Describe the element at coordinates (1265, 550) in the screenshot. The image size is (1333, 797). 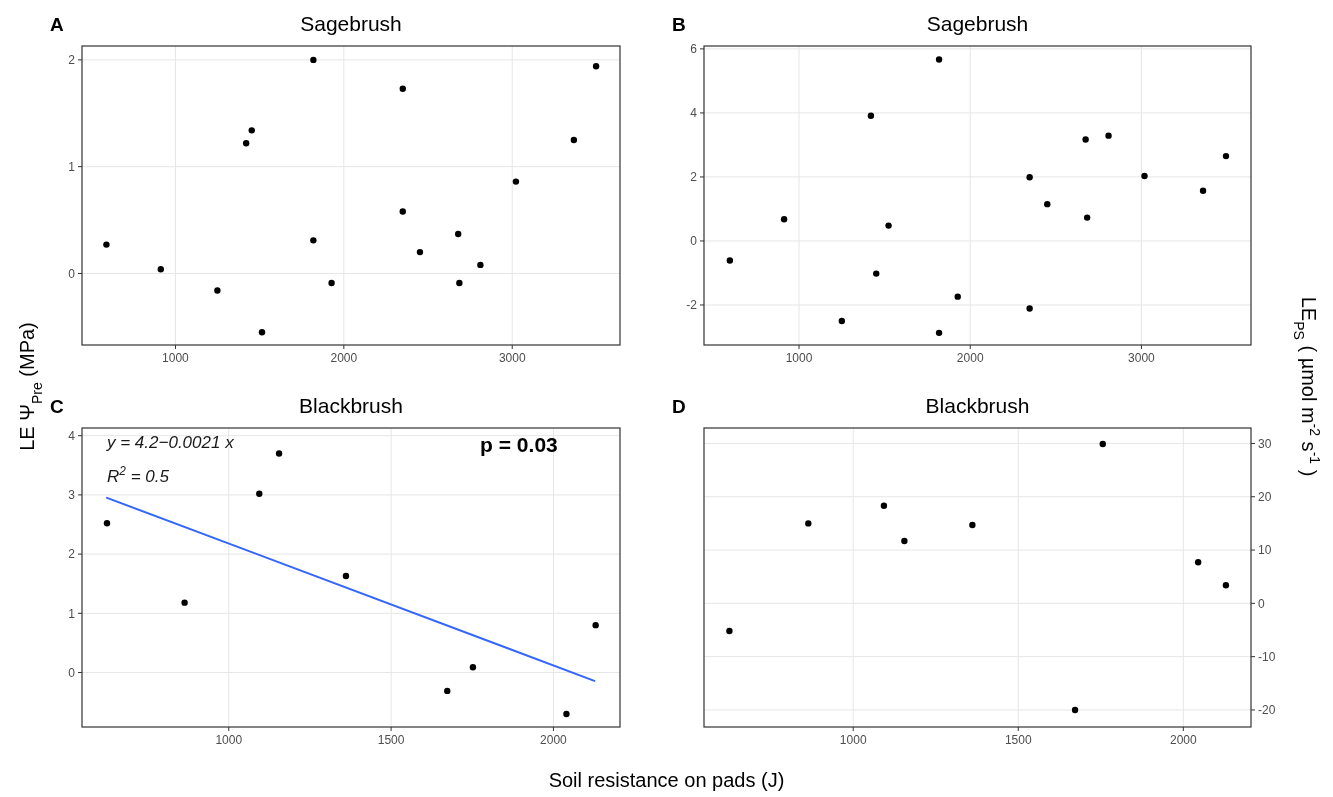
I see `y2-tick-label: 10` at that location.